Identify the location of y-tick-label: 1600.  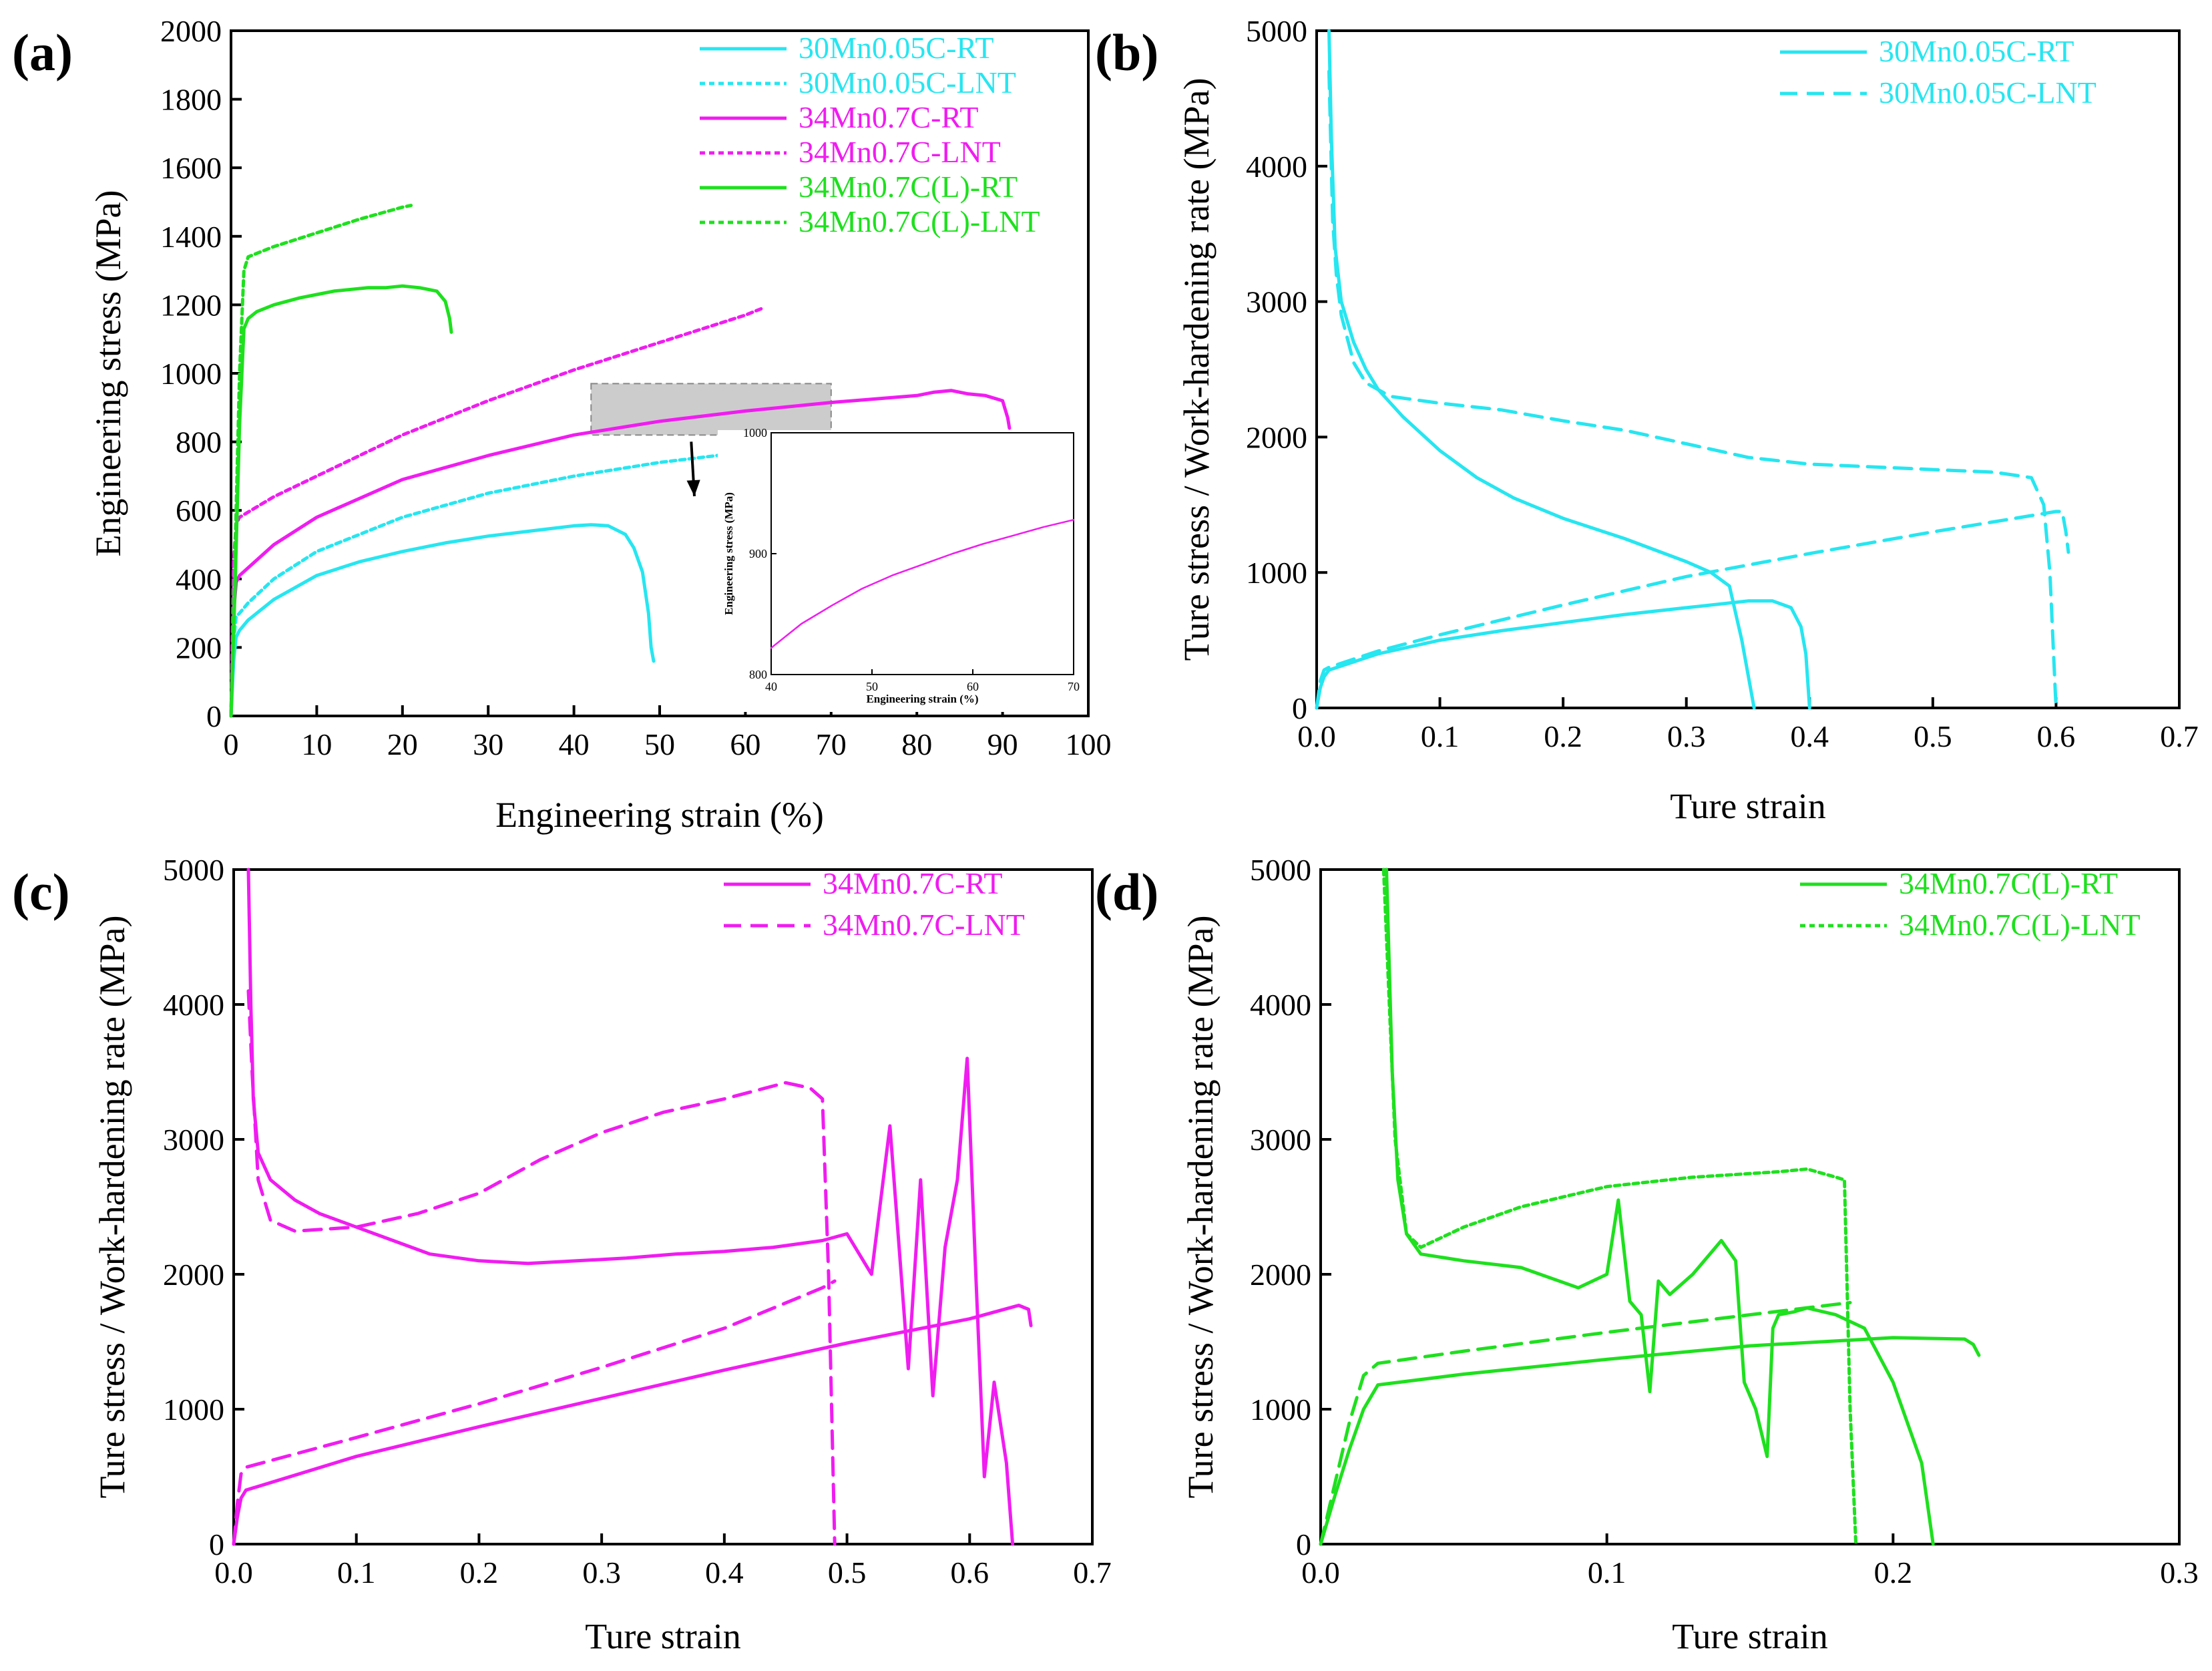
(191, 168).